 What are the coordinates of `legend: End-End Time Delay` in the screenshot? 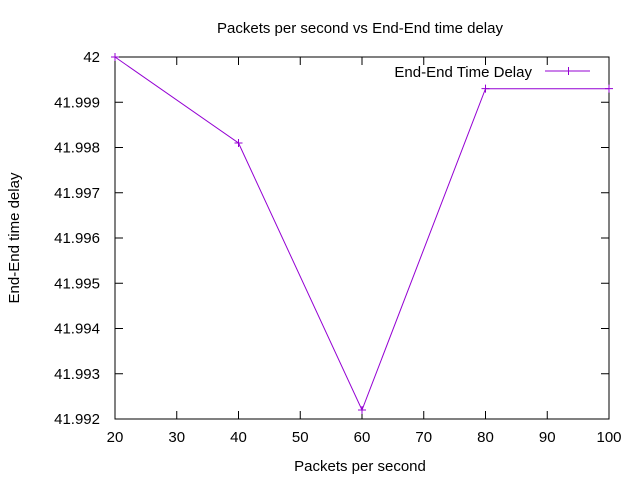 It's located at (492, 72).